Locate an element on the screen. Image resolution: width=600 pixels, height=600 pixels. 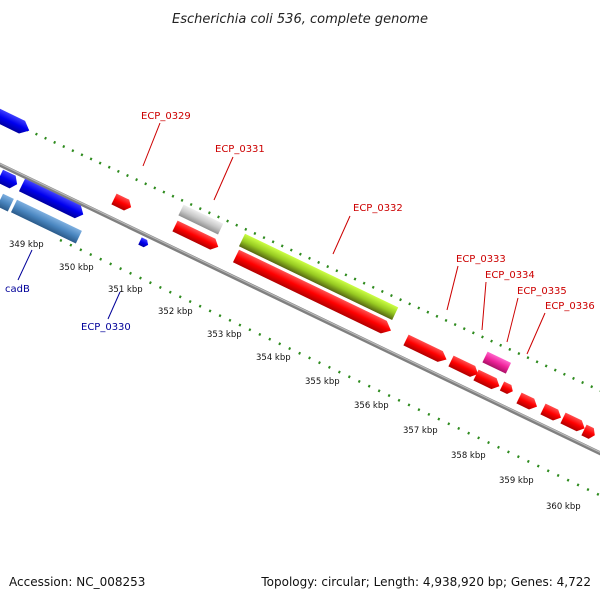
gene-blue-long is located at coordinates (52, 199).